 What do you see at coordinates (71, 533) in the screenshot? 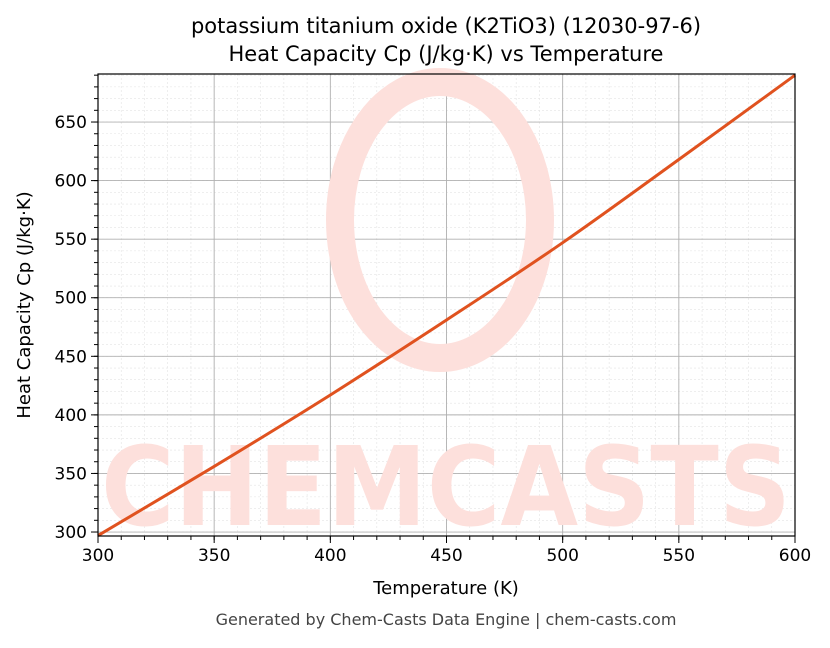
I see `y-tick-label: 300` at bounding box center [71, 533].